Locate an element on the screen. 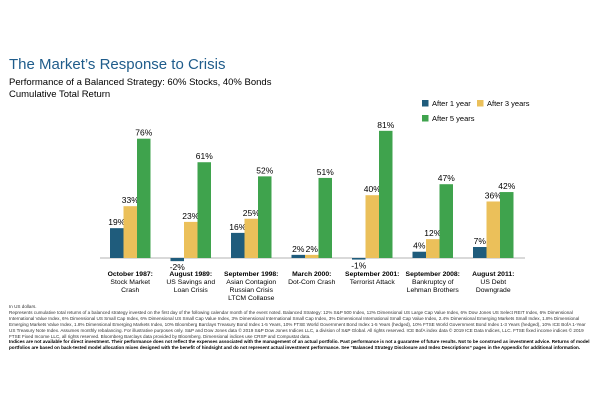  category-label-5-line1: September 2008: is located at coordinates (433, 274).